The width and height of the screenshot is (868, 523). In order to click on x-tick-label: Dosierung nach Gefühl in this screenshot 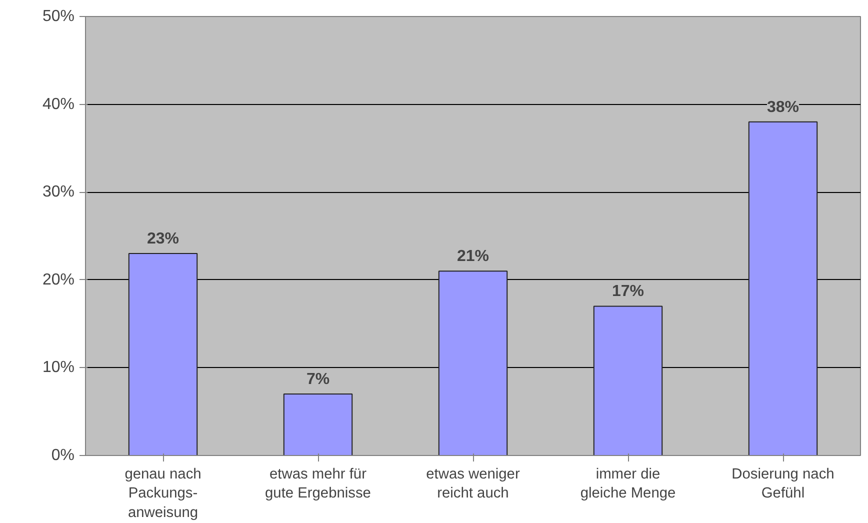, I will do `click(783, 484)`.